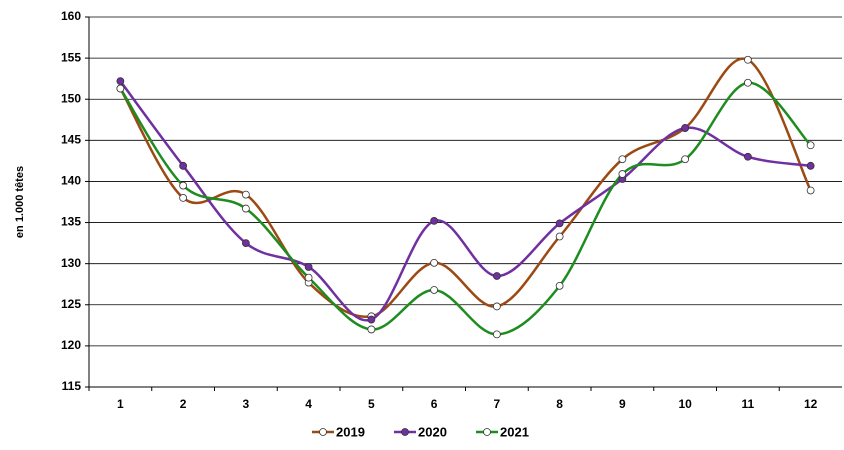 This screenshot has height=450, width=844. I want to click on x-tick-label: 1, so click(120, 404).